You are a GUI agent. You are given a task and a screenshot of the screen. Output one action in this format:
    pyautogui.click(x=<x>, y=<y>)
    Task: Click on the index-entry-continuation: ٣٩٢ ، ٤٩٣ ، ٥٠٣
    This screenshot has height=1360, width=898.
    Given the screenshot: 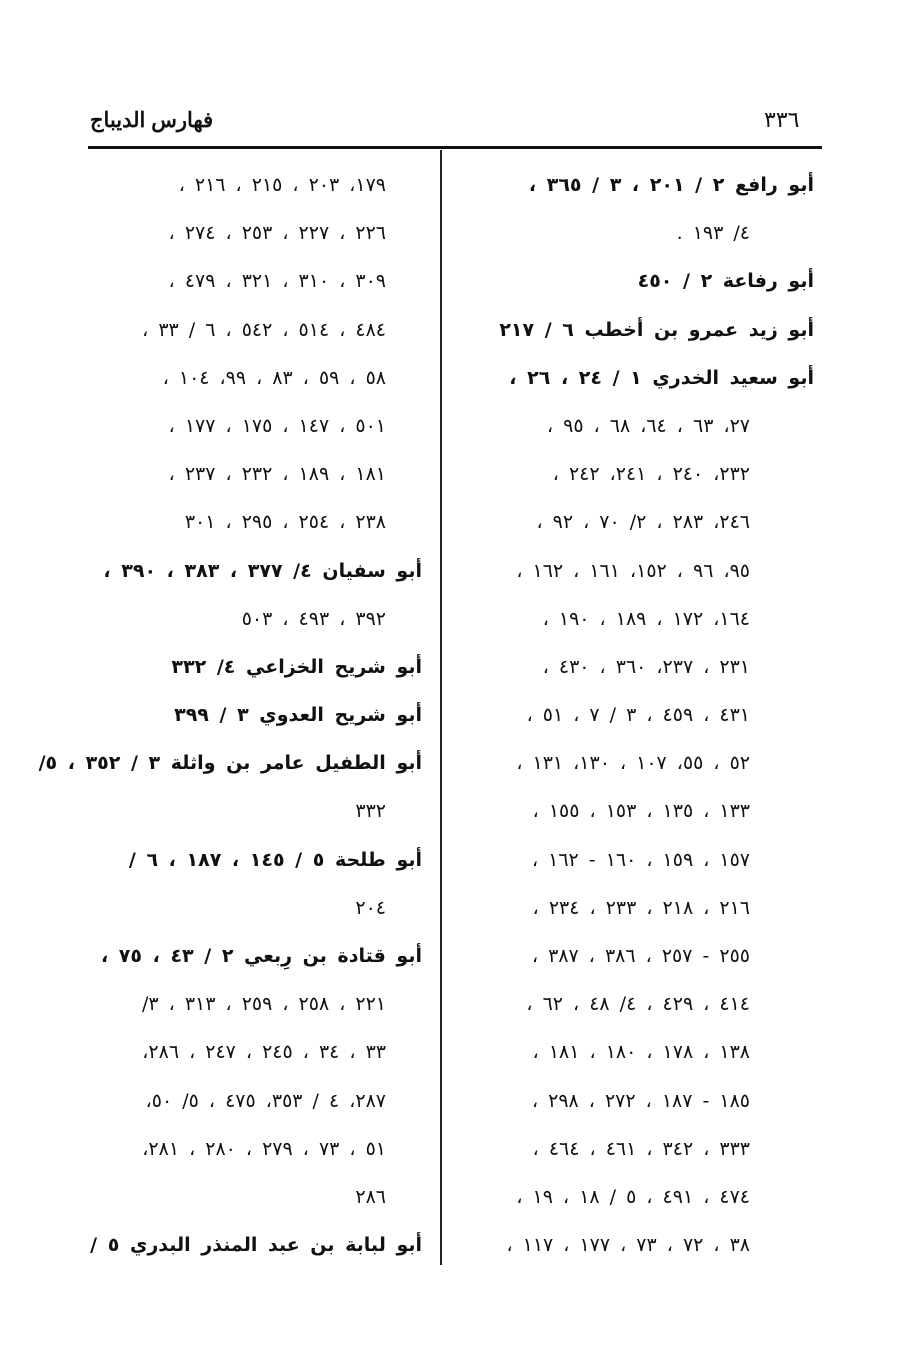 What is the action you would take?
    pyautogui.click(x=313, y=618)
    